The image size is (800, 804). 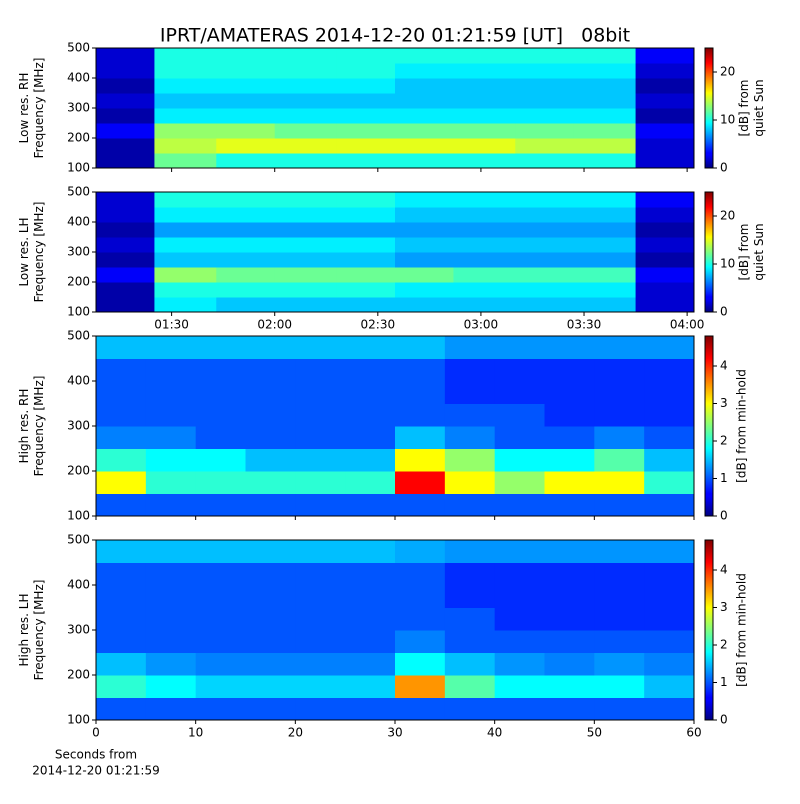 I want to click on x-tick-label: 30, so click(x=394, y=733).